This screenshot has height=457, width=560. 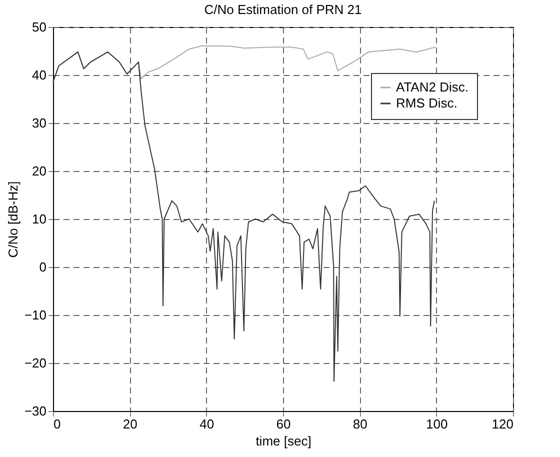 What do you see at coordinates (39, 75) in the screenshot?
I see `y-tick-label: 40` at bounding box center [39, 75].